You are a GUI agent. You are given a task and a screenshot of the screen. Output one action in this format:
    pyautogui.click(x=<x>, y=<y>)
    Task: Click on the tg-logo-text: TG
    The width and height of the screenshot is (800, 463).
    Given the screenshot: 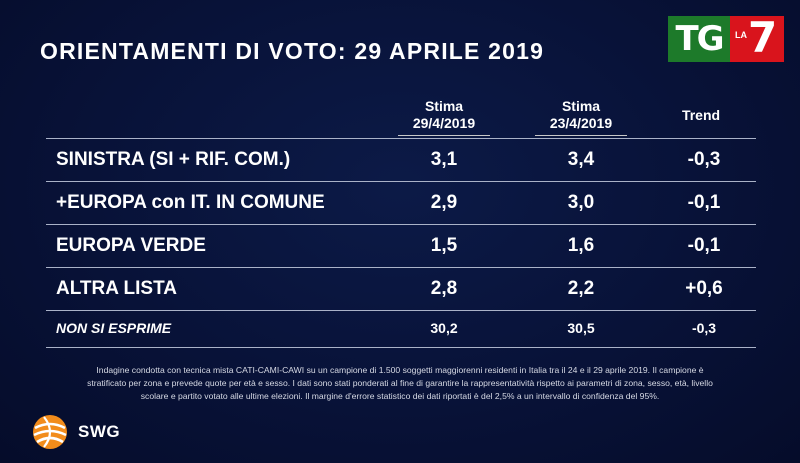 What is the action you would take?
    pyautogui.click(x=699, y=39)
    